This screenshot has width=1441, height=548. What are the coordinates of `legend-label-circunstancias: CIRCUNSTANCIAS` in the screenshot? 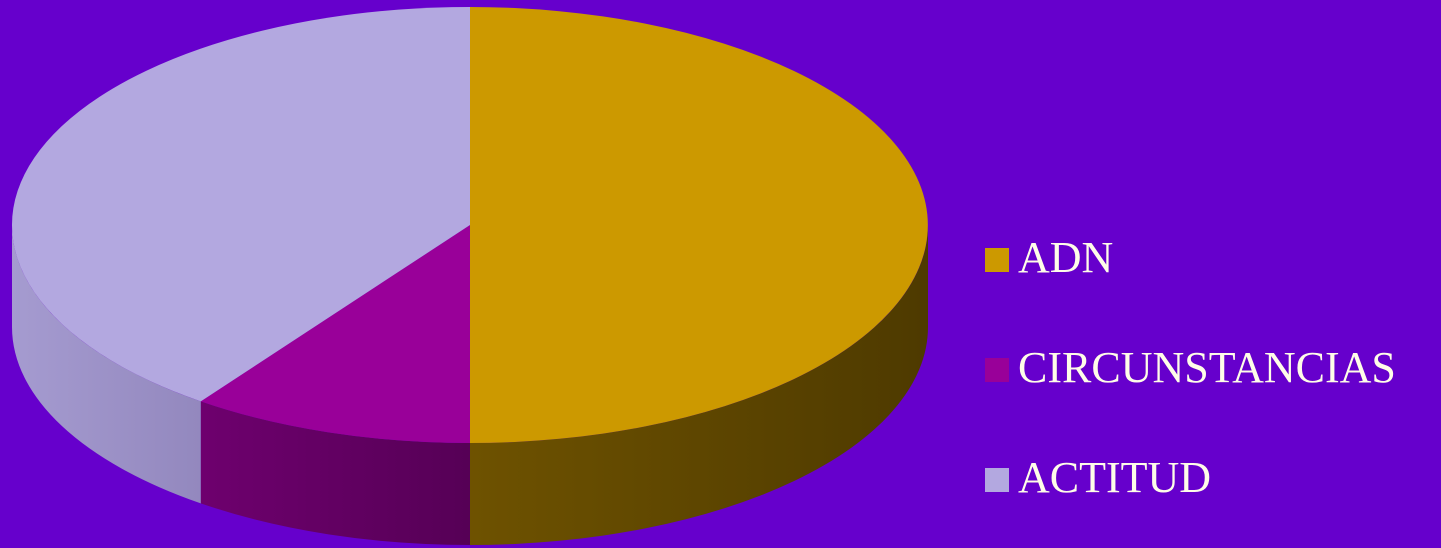 It's located at (1207, 367).